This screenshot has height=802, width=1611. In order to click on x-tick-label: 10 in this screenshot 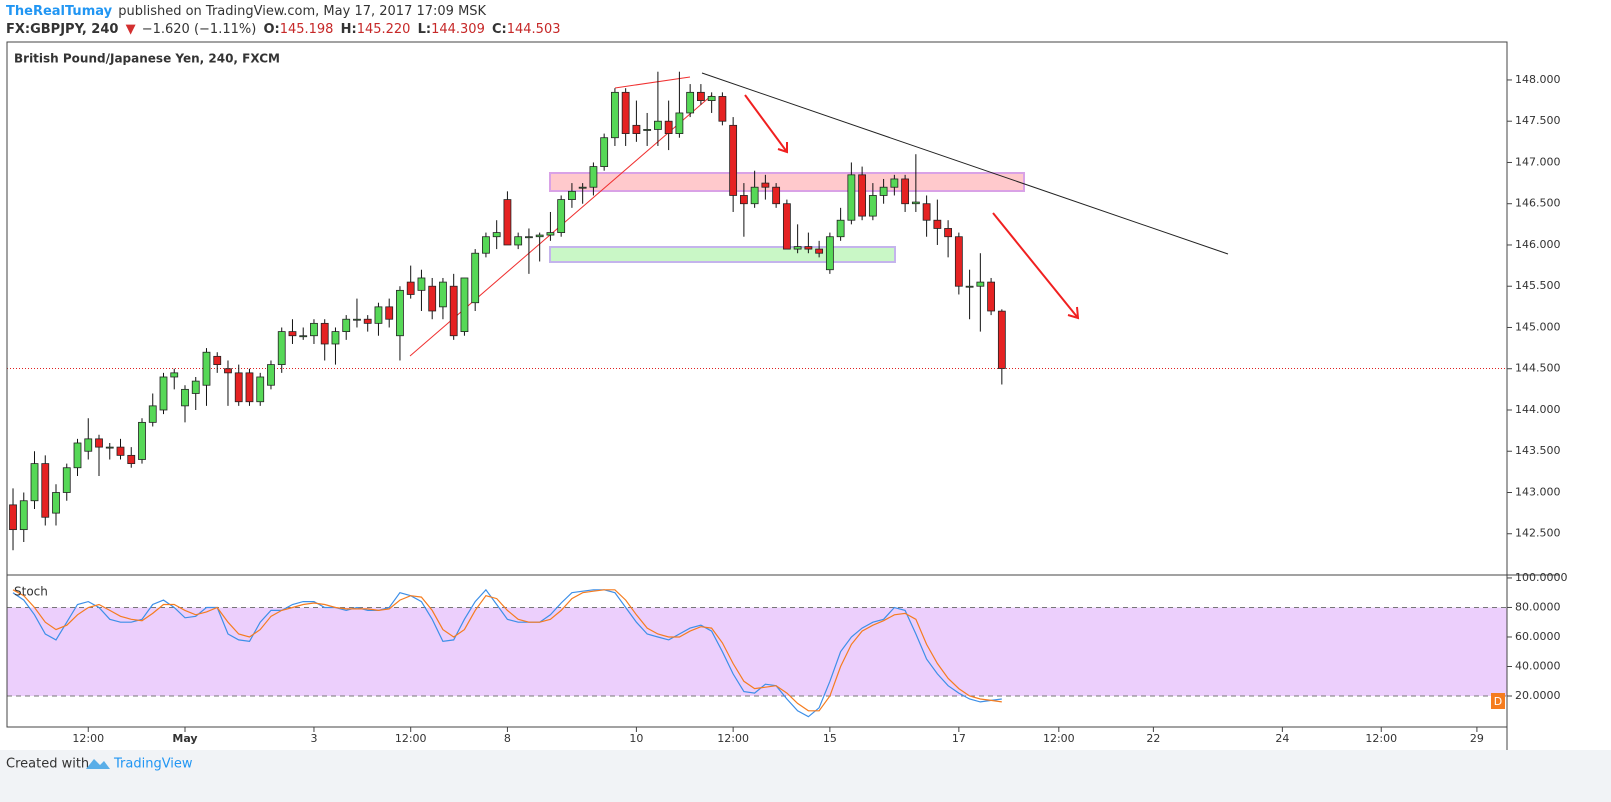, I will do `click(636, 738)`.